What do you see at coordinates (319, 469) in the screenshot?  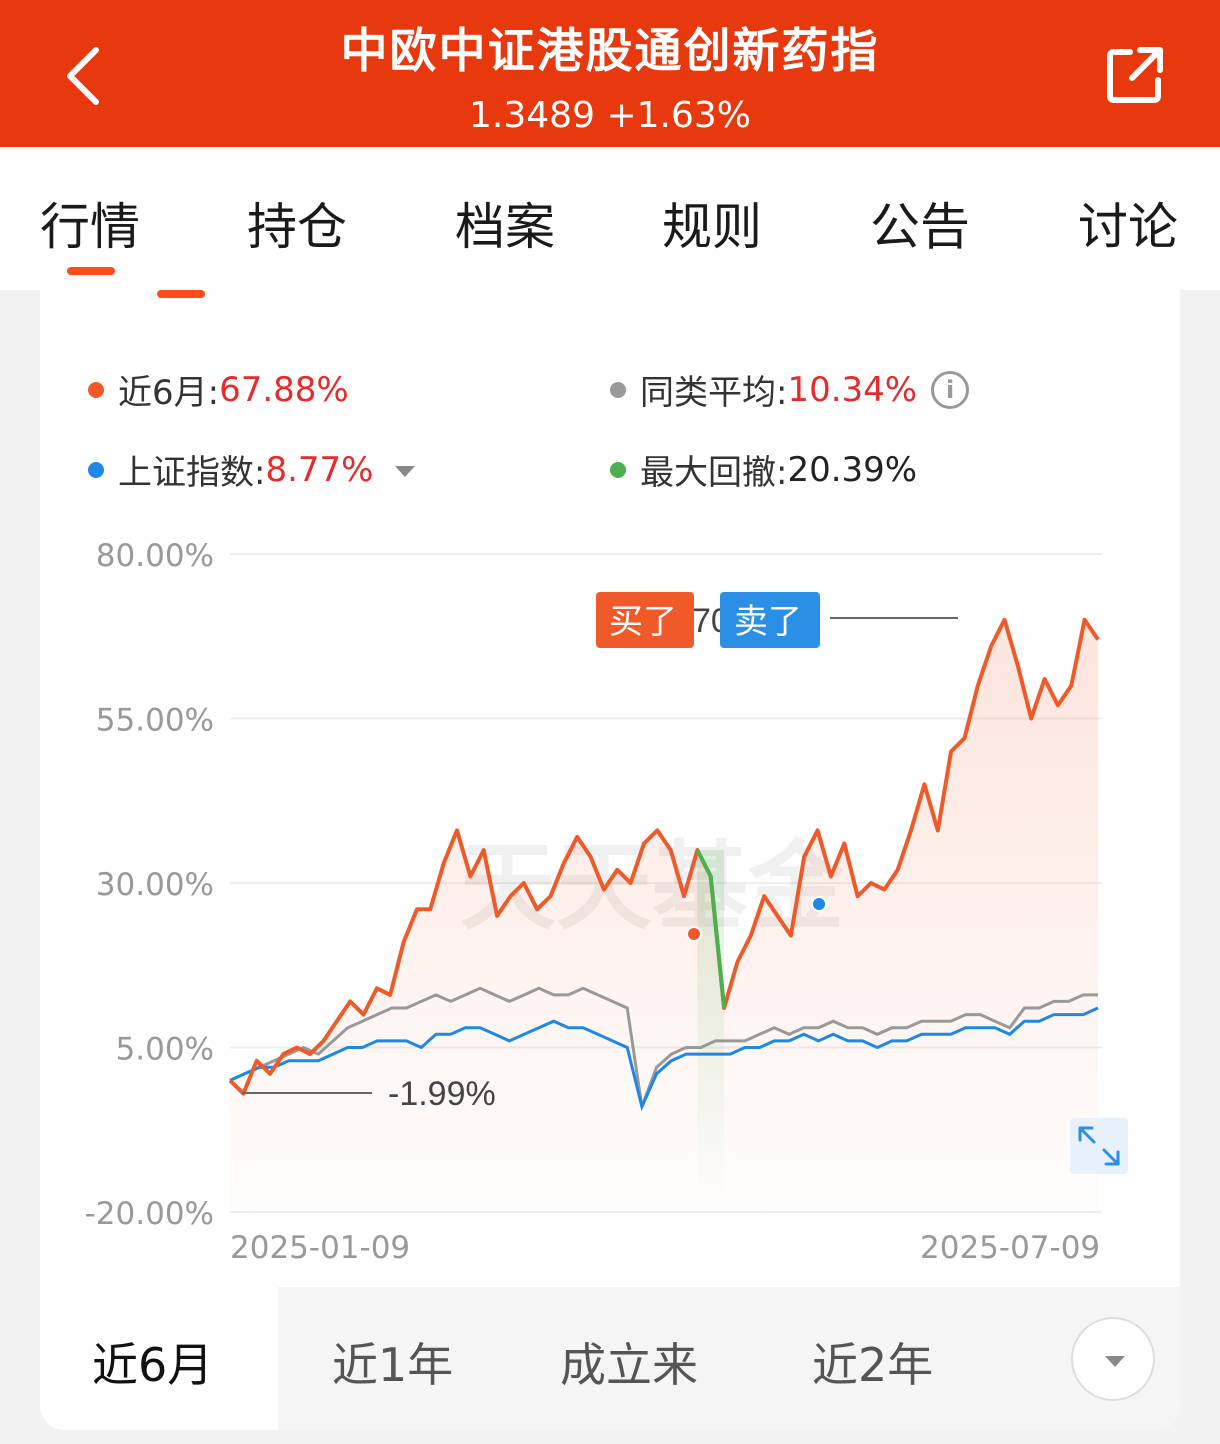 I see `legend-index-value: 8.77%` at bounding box center [319, 469].